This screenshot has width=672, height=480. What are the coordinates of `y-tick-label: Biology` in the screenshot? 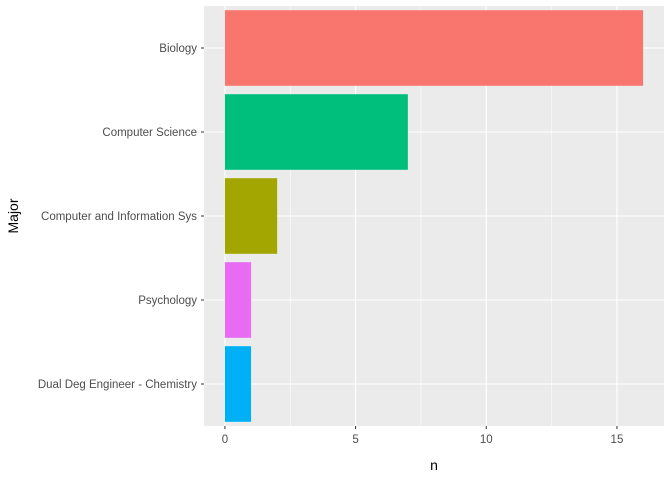 It's located at (178, 49).